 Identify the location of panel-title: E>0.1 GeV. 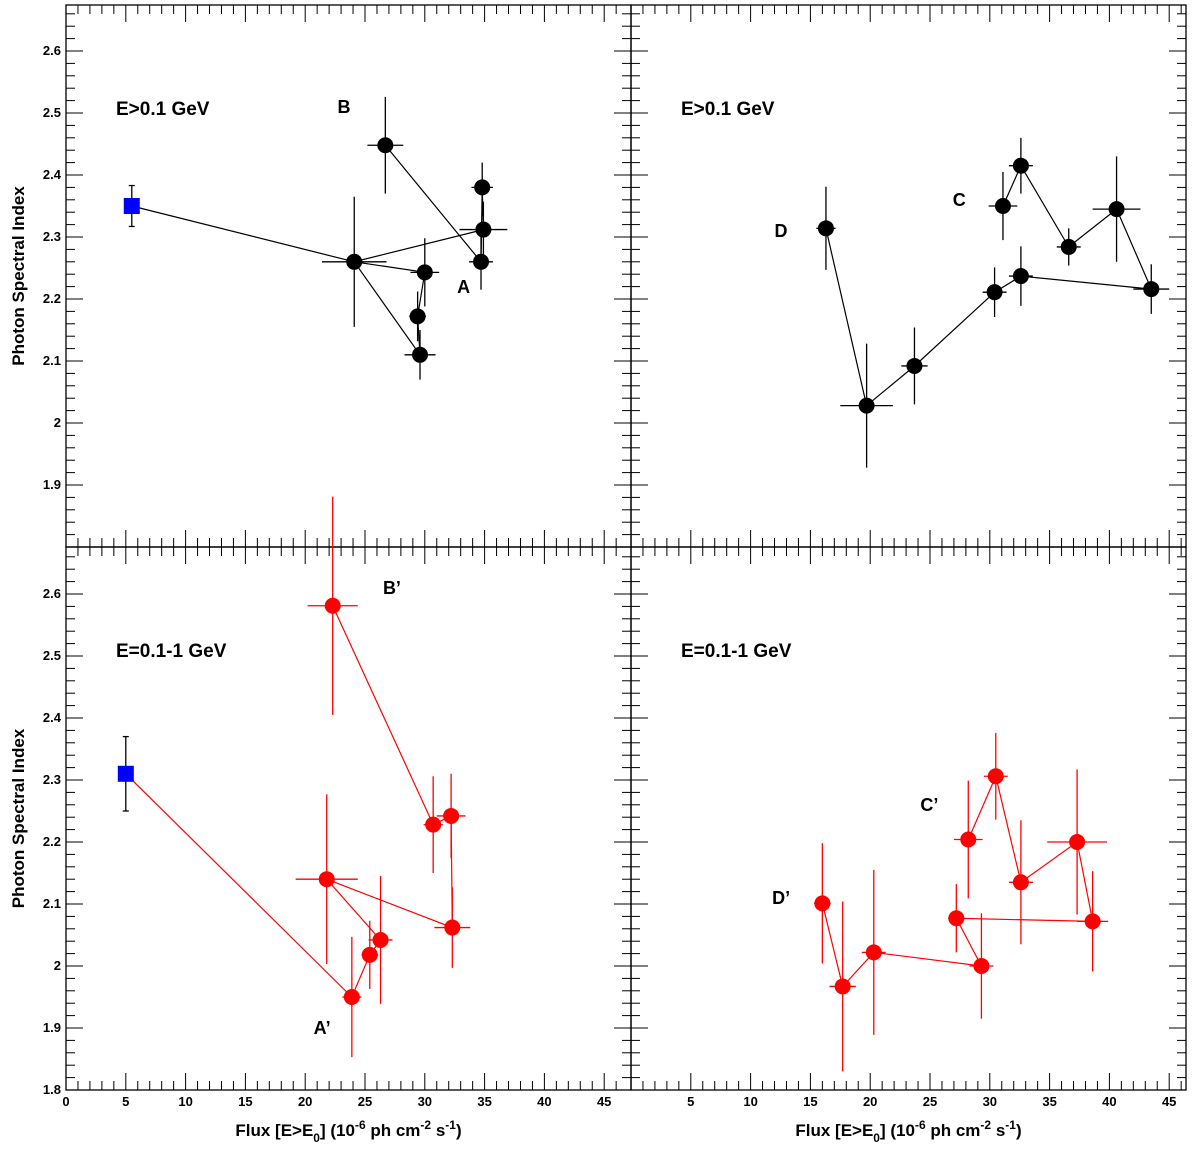
(728, 109).